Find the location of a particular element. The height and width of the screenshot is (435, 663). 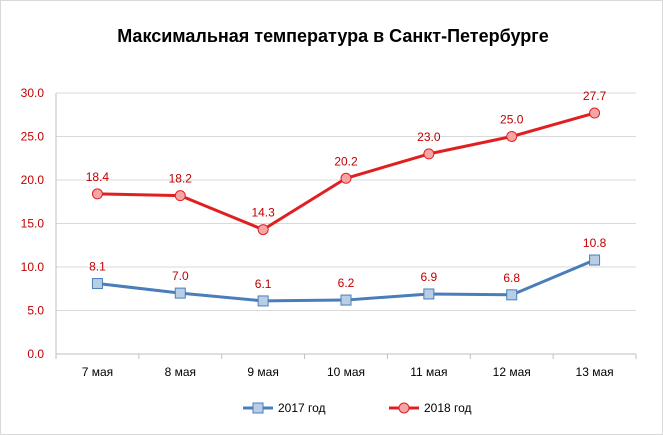

data-label: 27.7 is located at coordinates (595, 96).